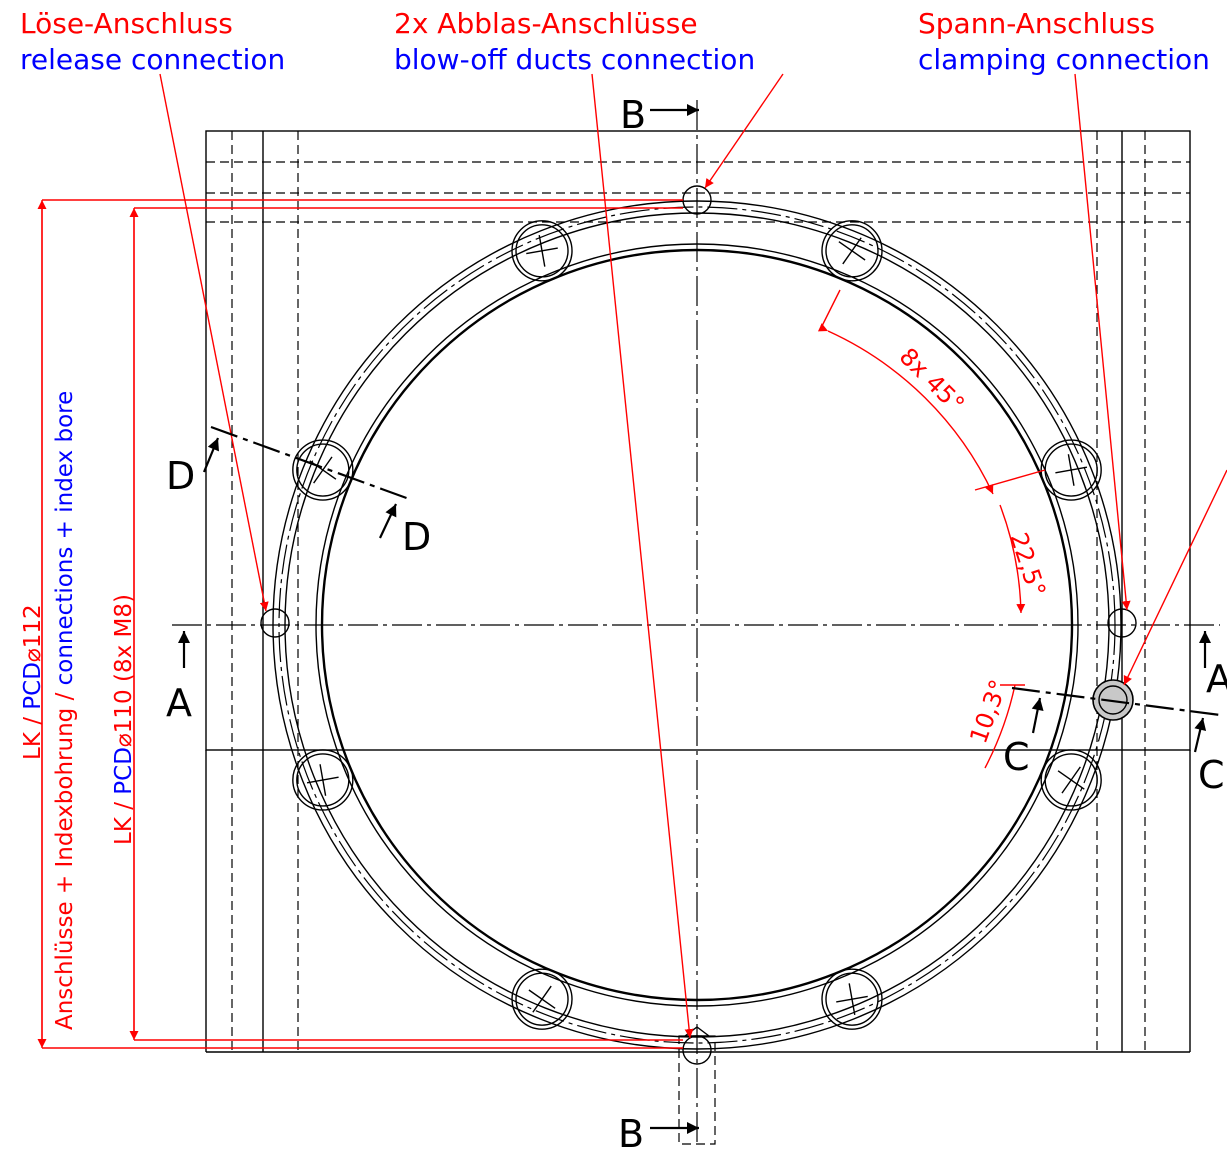 The height and width of the screenshot is (1154, 1227). What do you see at coordinates (546, 23) in the screenshot?
I see `blowoff-label-de: 2x Abblas-Anschlüsse` at bounding box center [546, 23].